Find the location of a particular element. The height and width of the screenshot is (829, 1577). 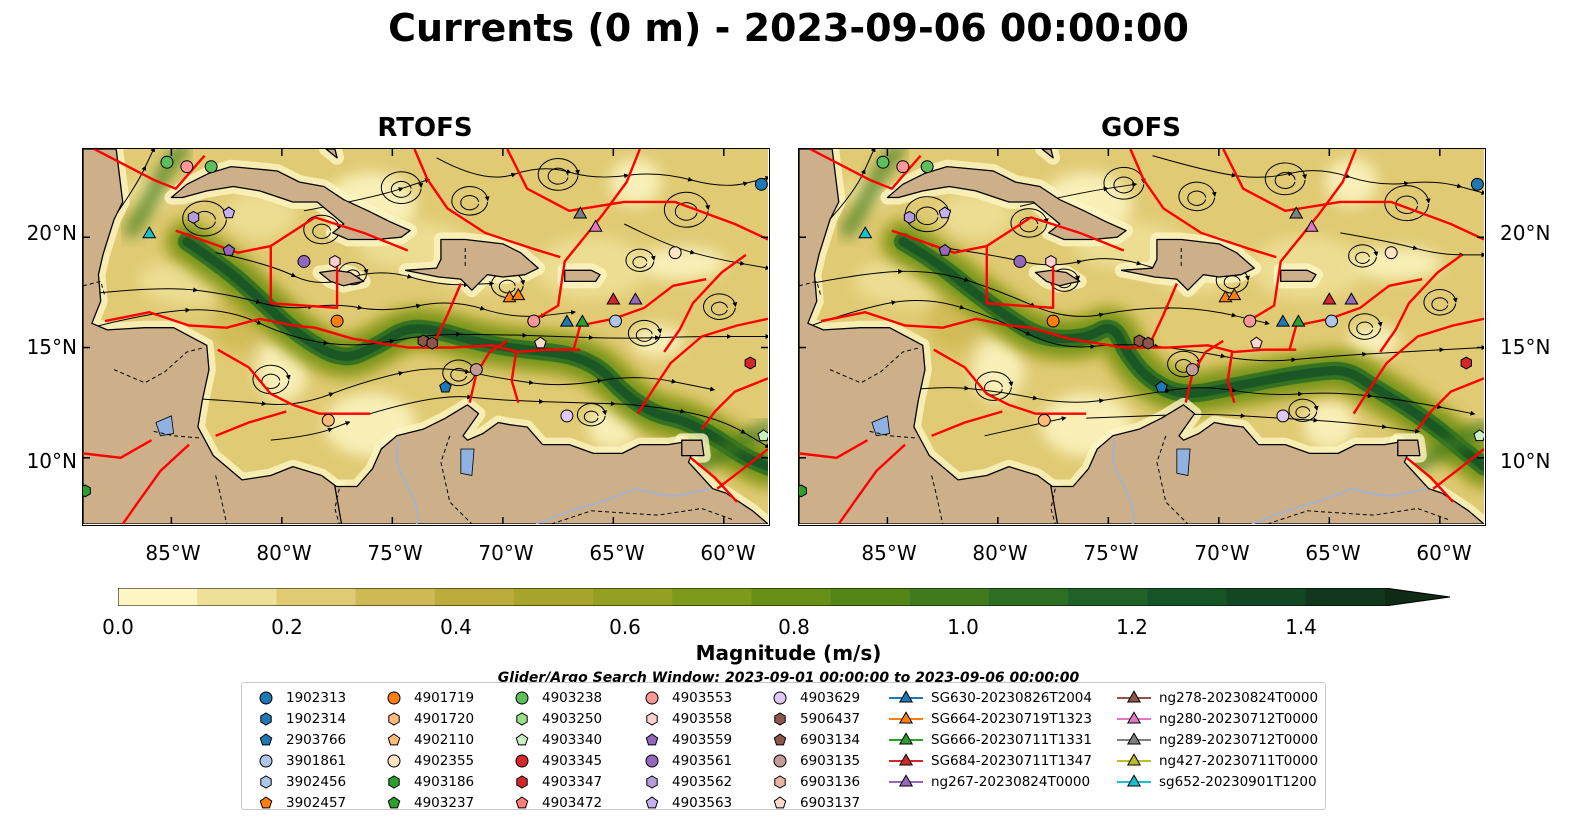

legend-label: ng278-20230824T0000 is located at coordinates (1239, 697).